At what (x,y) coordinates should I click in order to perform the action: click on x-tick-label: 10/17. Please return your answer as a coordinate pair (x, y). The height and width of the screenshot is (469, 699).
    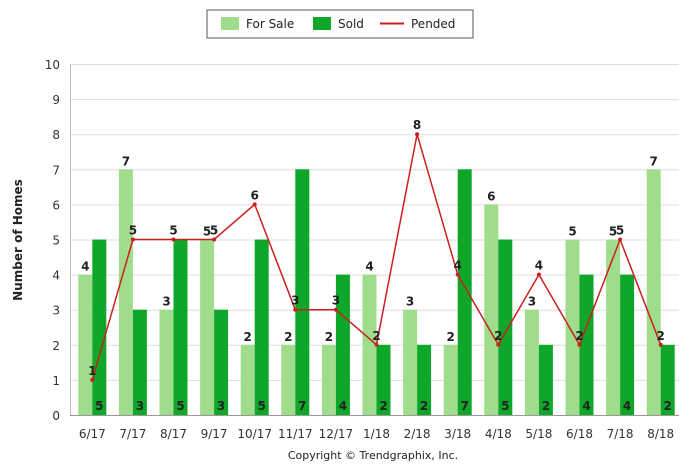
    Looking at the image, I should click on (254, 434).